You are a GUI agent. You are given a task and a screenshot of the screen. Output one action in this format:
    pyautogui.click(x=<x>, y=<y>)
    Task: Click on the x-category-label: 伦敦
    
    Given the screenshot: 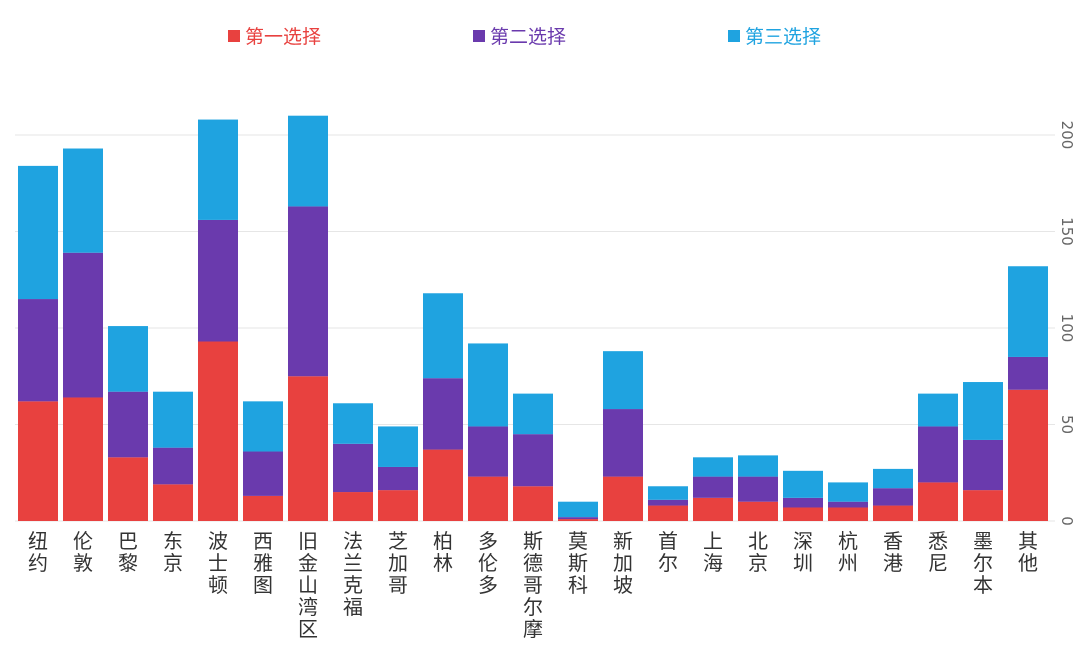 What is the action you would take?
    pyautogui.click(x=83, y=552)
    